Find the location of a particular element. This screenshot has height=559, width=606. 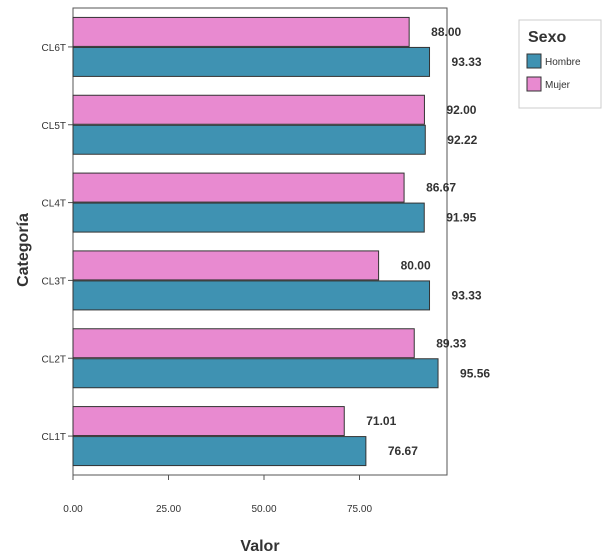

x-tick-label-2: 50.00 is located at coordinates (263, 509).